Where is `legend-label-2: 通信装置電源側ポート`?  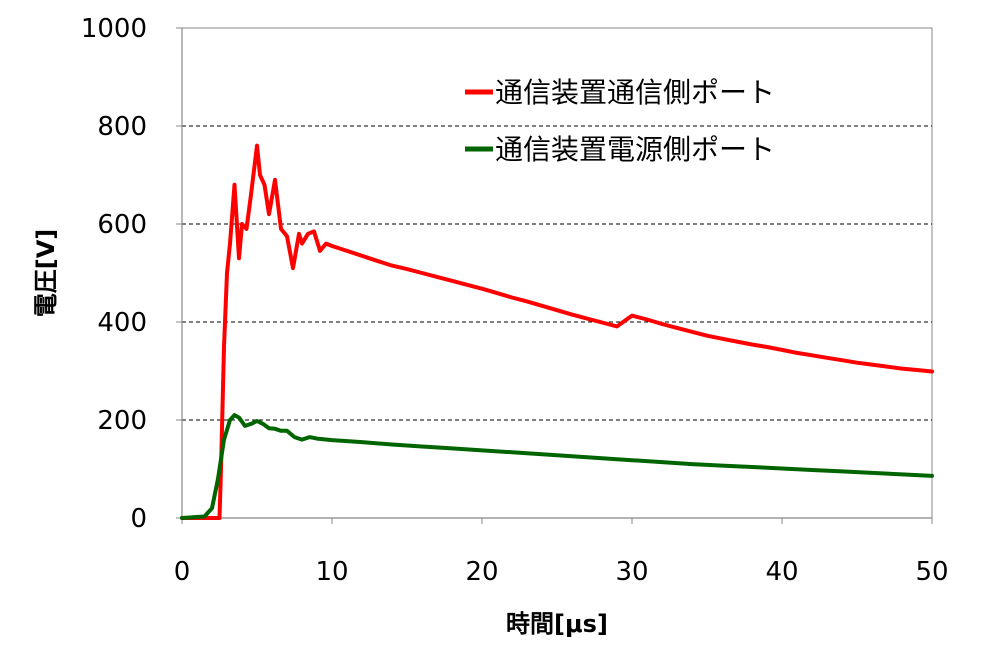
legend-label-2: 通信装置電源側ポート is located at coordinates (635, 149).